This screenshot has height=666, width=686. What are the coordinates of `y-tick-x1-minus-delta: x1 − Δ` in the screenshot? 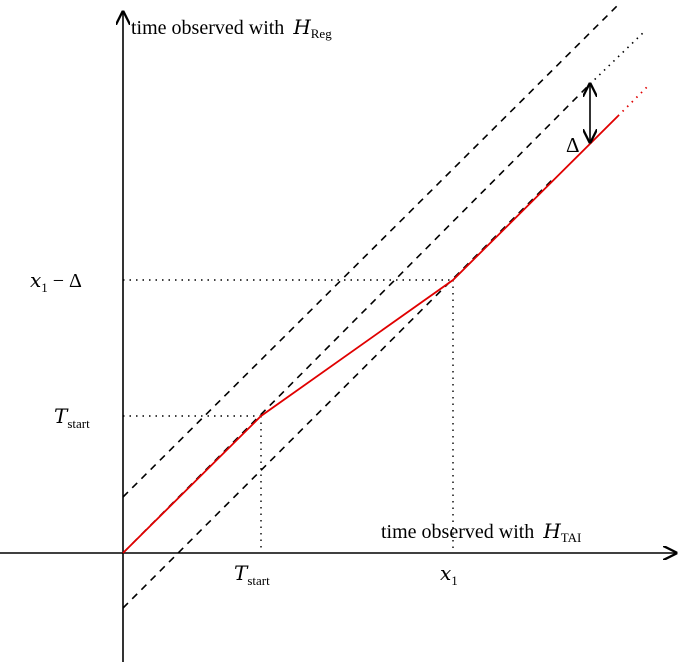 It's located at (56, 281).